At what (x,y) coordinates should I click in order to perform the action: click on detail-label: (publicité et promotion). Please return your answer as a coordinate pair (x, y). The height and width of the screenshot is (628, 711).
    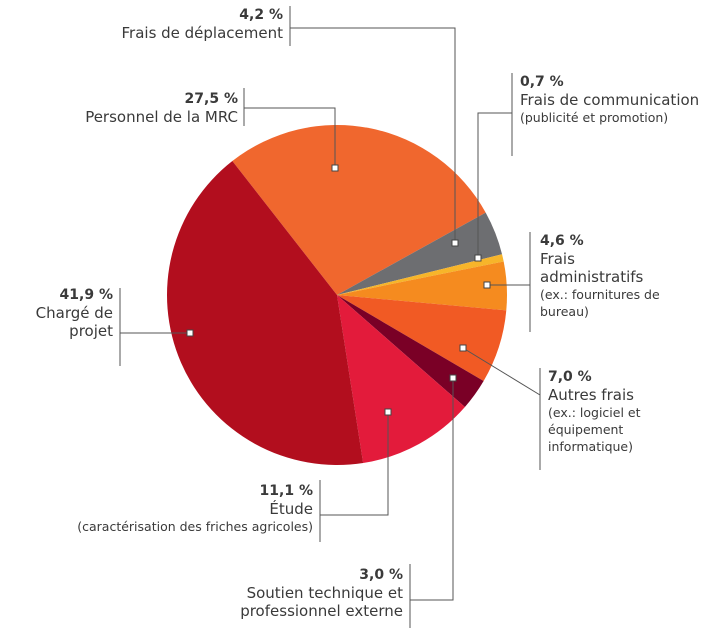
    Looking at the image, I should click on (594, 117).